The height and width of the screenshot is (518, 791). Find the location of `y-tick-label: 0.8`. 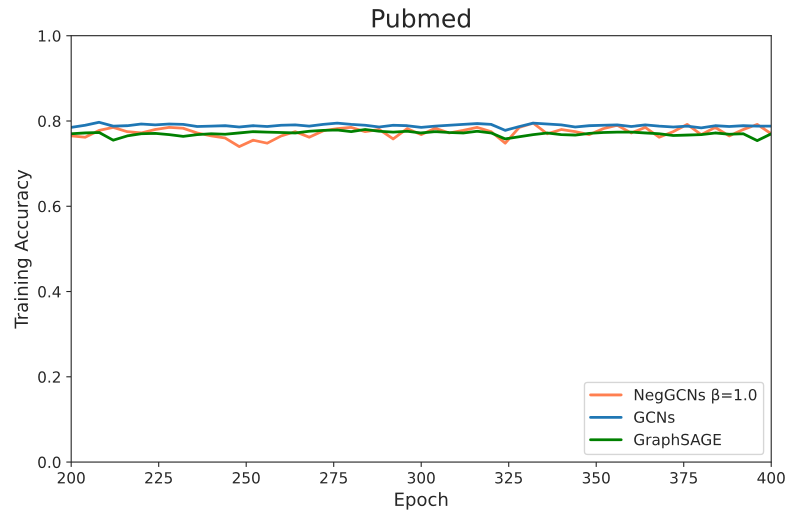

y-tick-label: 0.8 is located at coordinates (49, 121).